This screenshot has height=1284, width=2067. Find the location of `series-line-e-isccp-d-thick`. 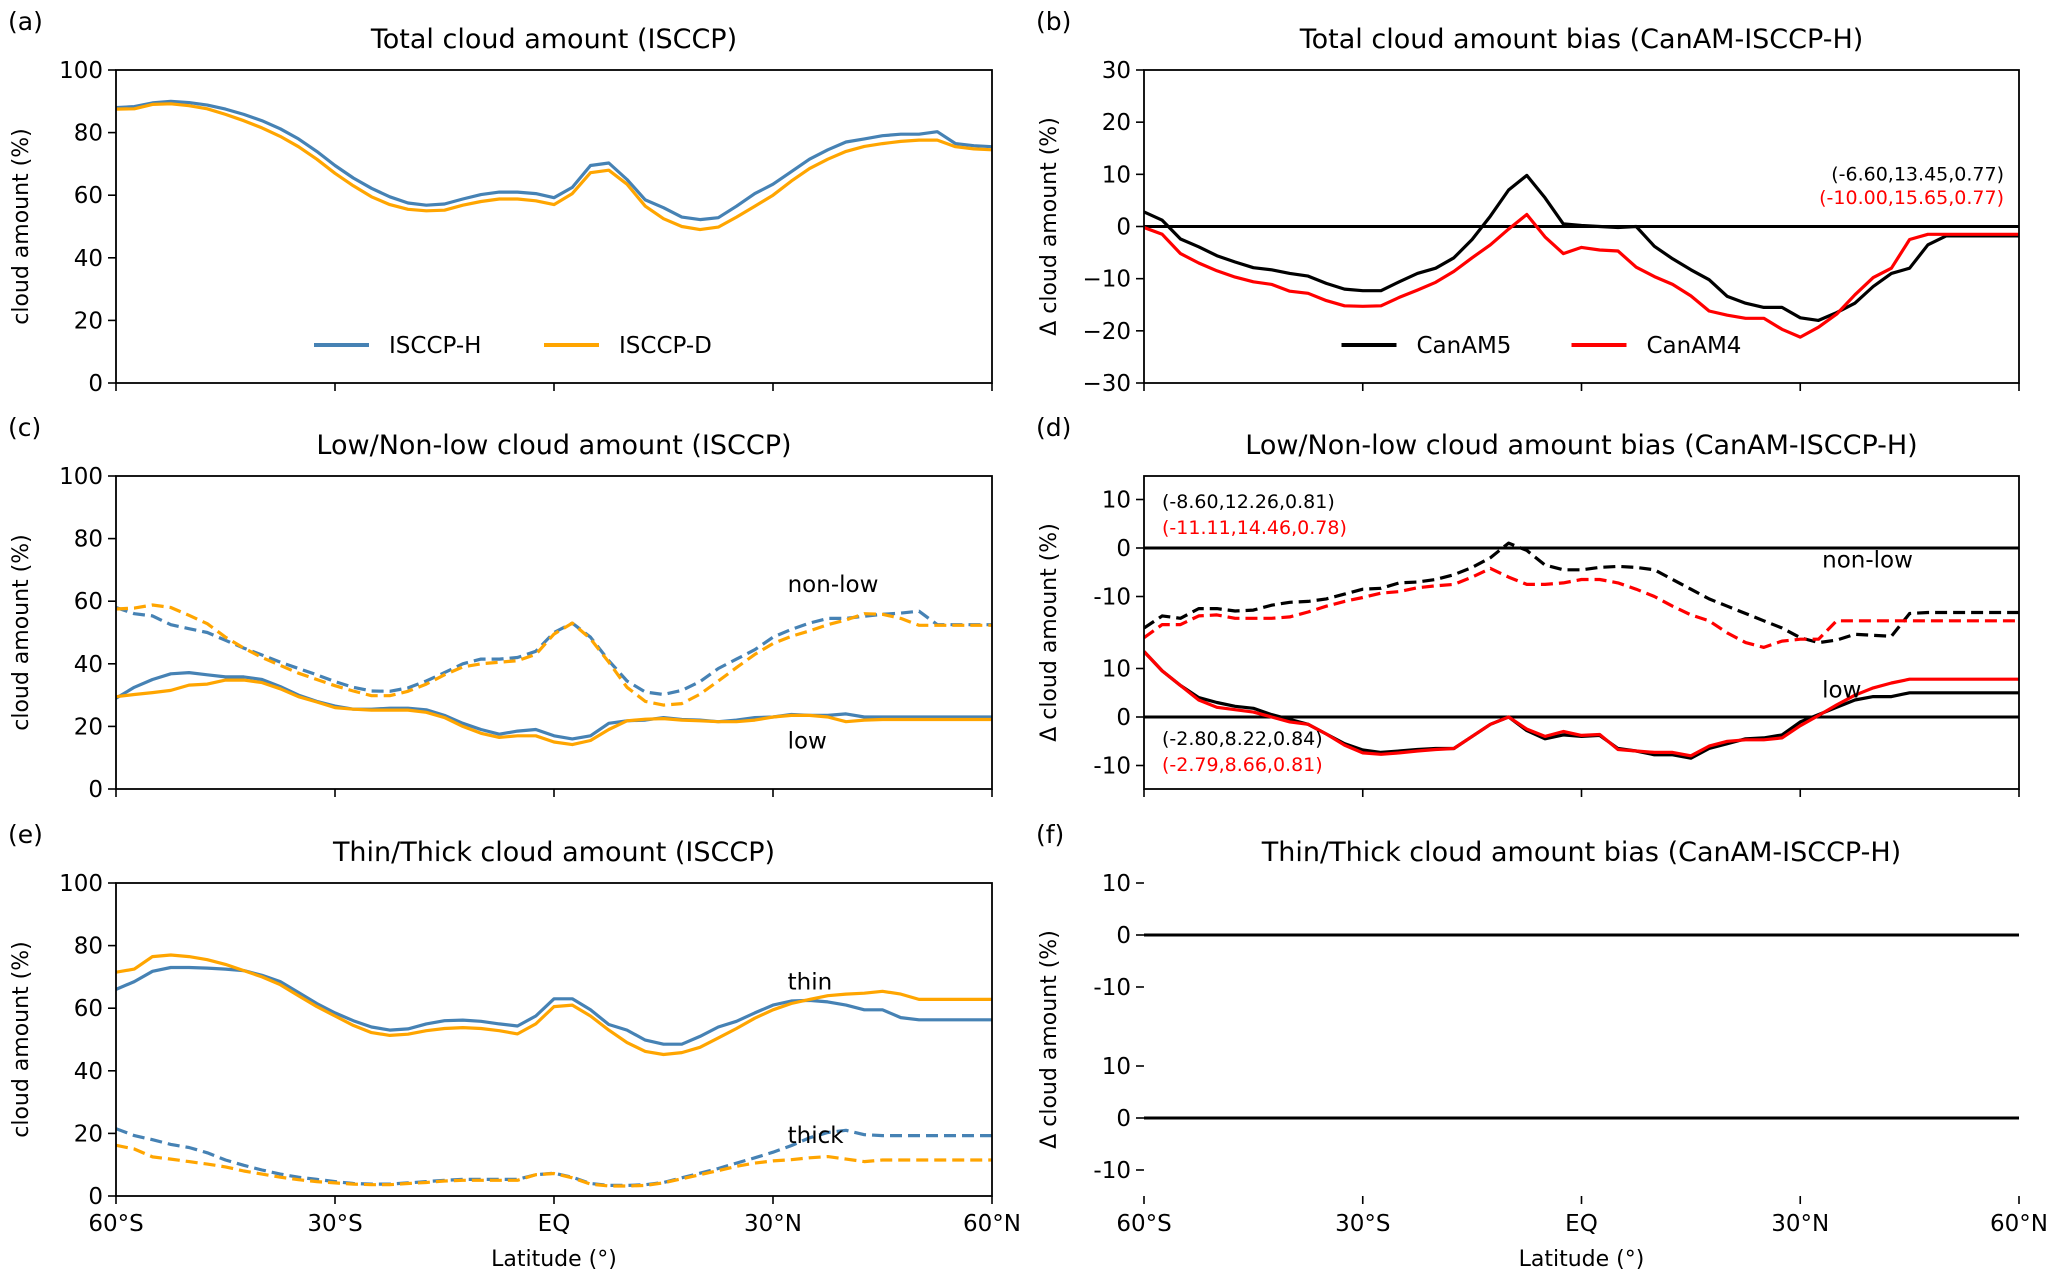

series-line-e-isccp-d-thick is located at coordinates (554, 1165).